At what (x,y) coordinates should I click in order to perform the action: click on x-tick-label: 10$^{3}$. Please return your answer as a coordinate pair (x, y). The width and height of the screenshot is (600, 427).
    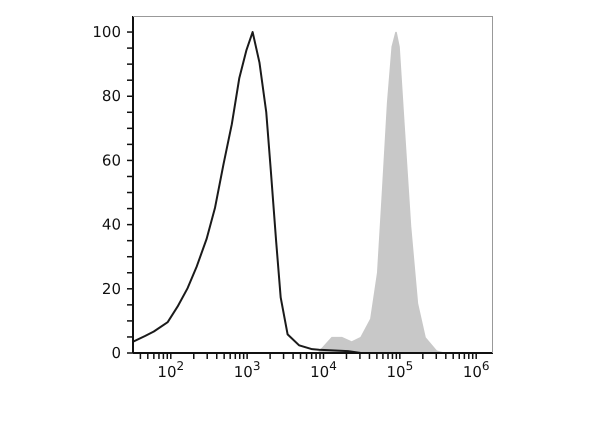
    Looking at the image, I should click on (247, 370).